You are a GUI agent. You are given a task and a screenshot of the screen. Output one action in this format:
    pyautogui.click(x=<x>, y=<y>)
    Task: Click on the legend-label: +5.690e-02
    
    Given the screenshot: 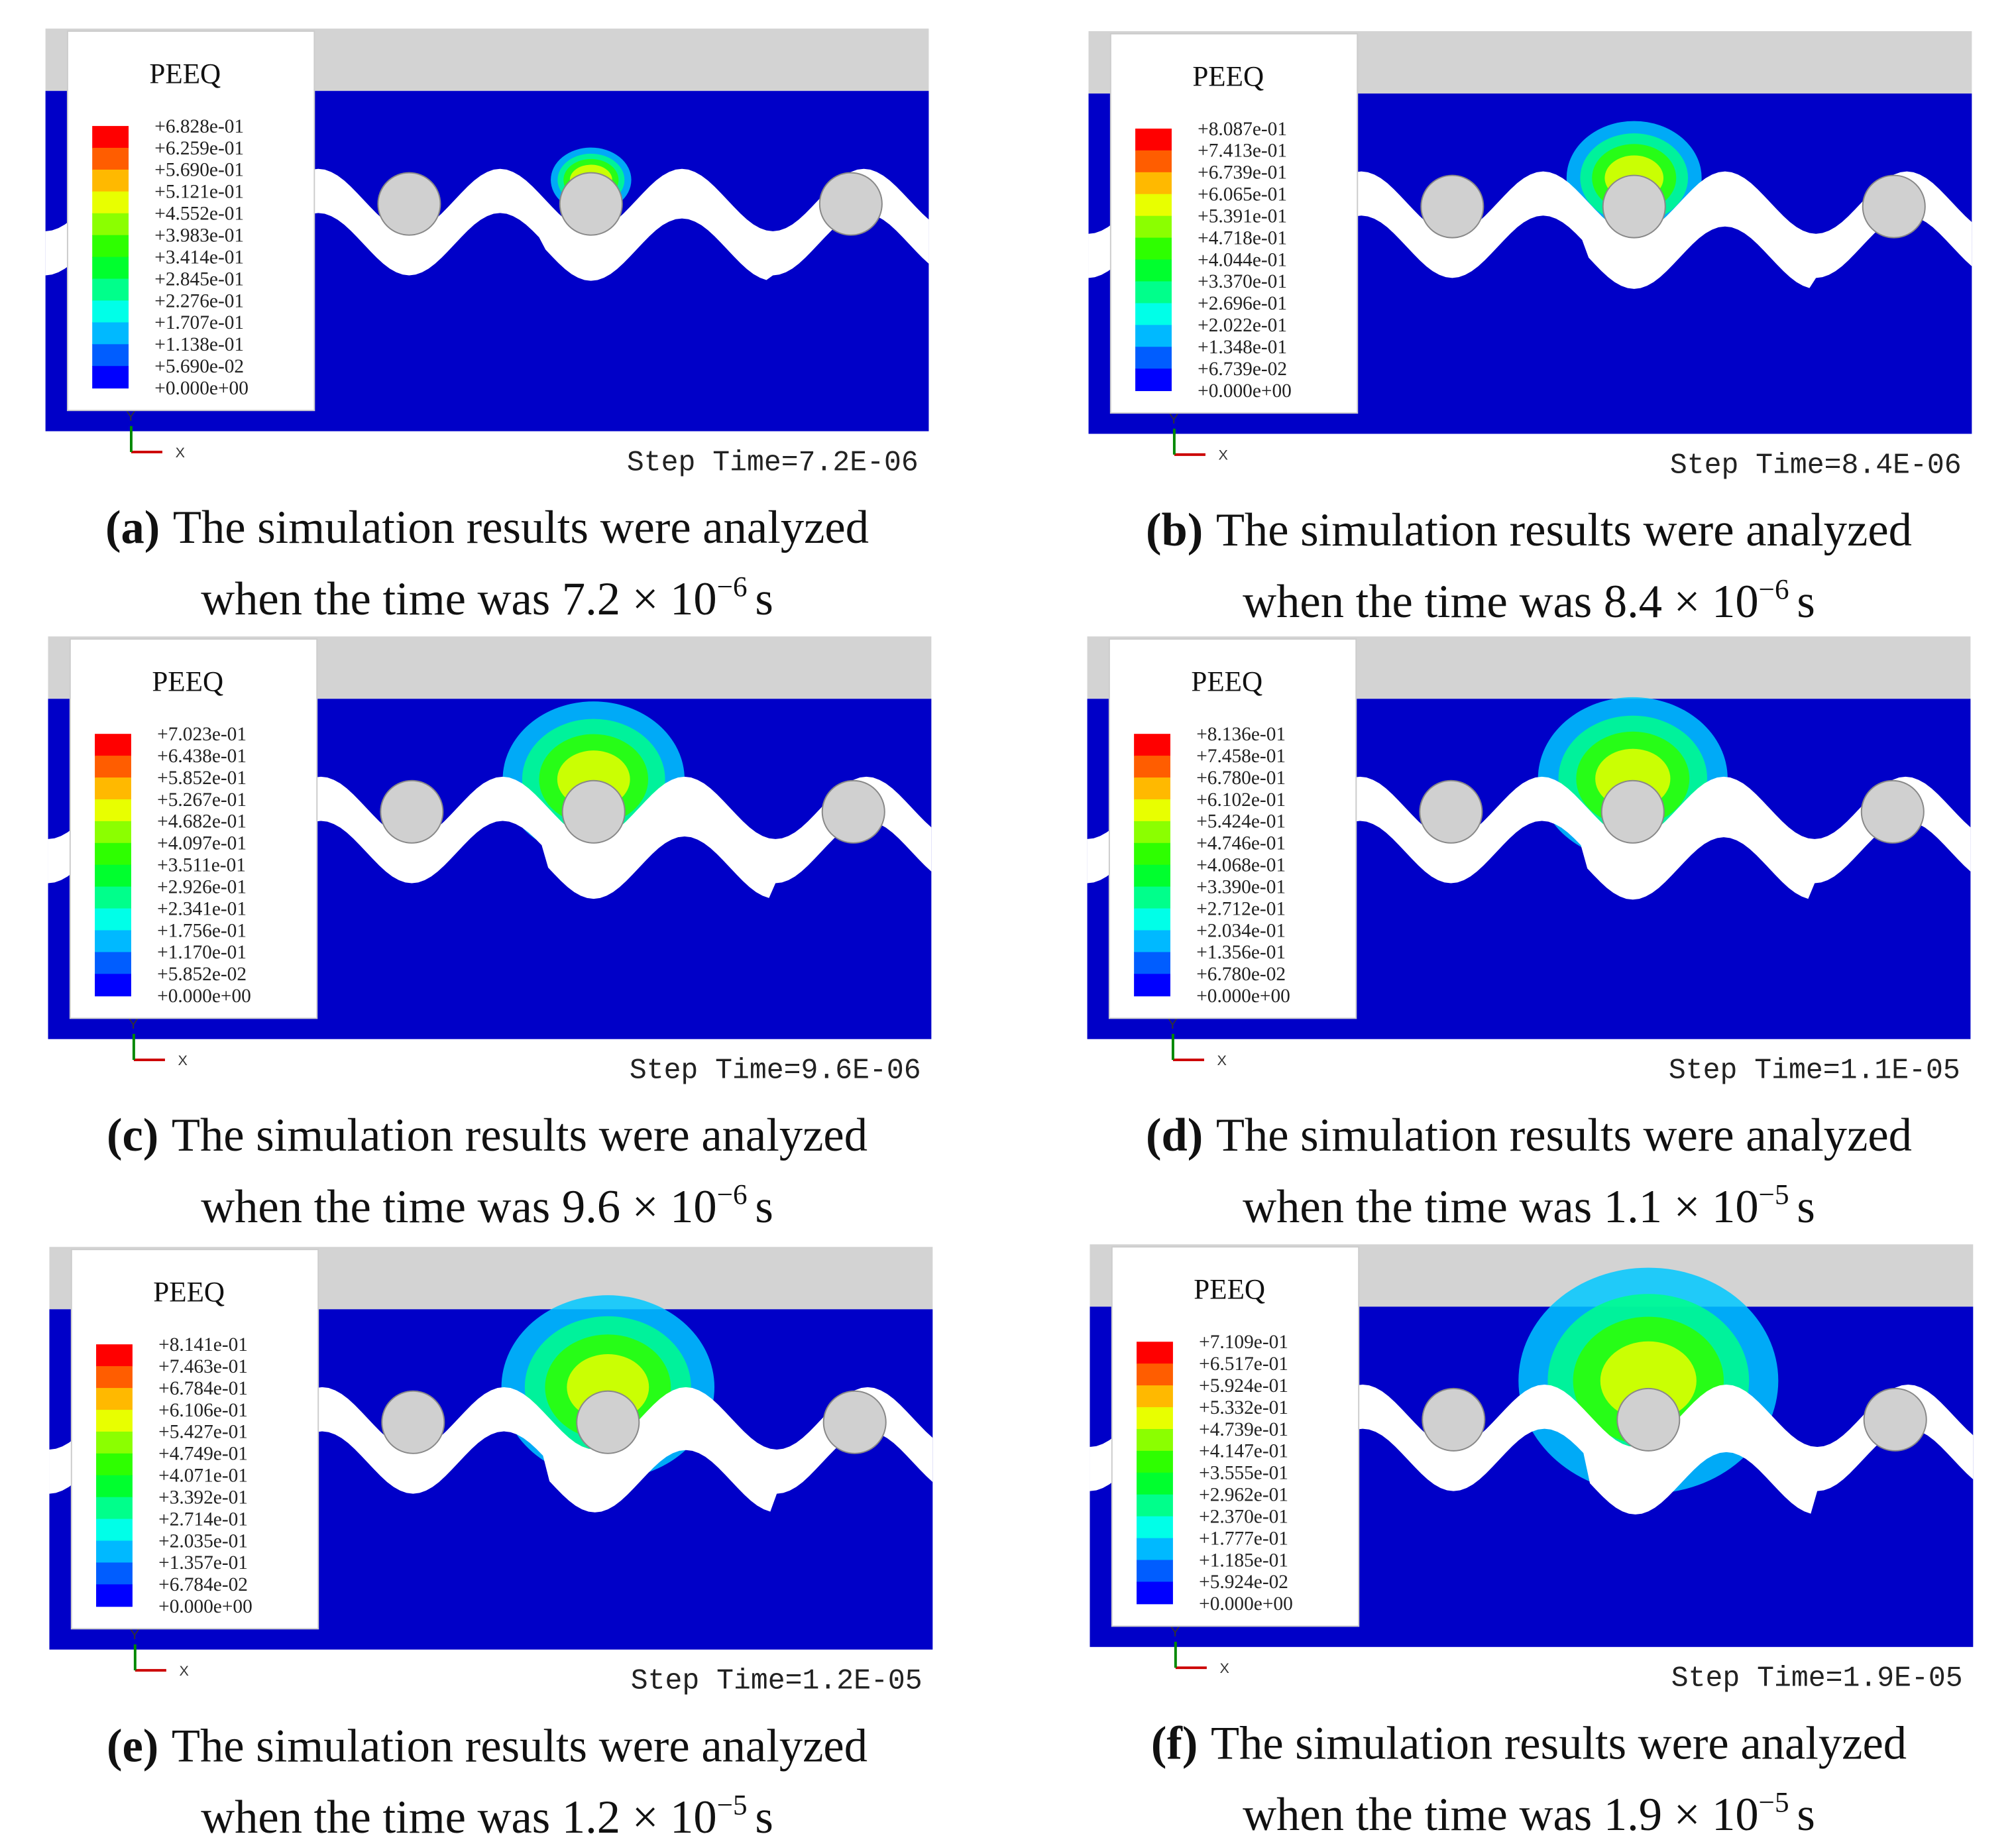 What is the action you would take?
    pyautogui.click(x=199, y=366)
    